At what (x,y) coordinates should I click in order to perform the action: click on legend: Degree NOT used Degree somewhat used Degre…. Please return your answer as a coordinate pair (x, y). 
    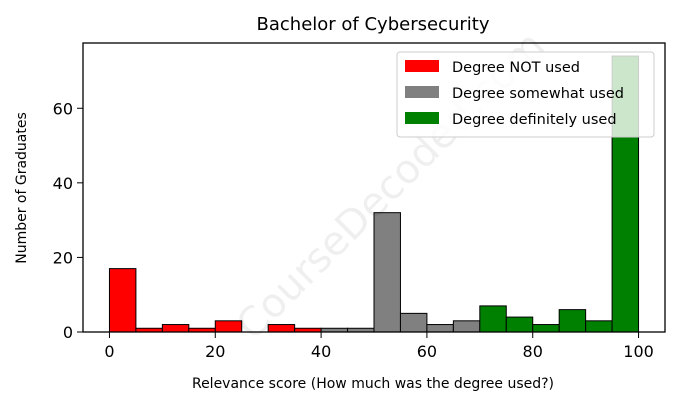
    Looking at the image, I should click on (525, 94).